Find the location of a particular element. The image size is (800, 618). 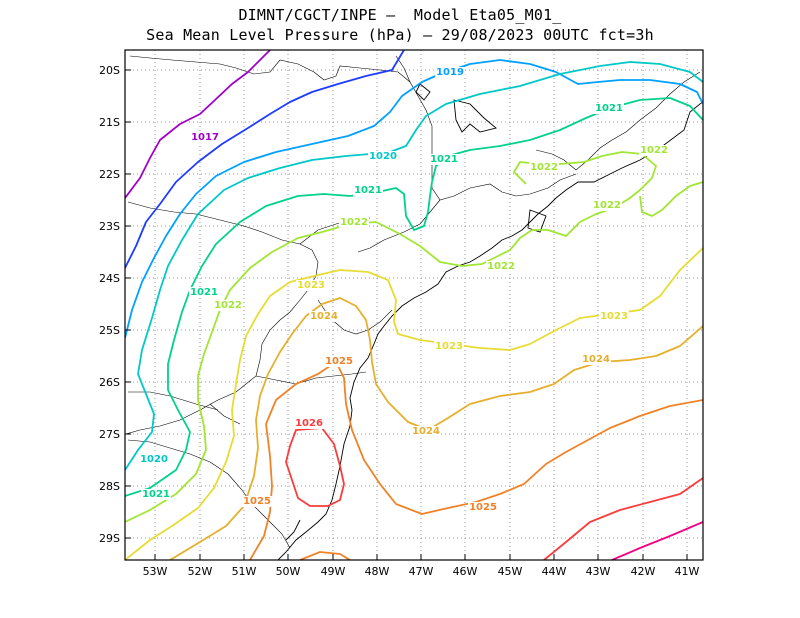

lat-label: 24S is located at coordinates (109, 278).